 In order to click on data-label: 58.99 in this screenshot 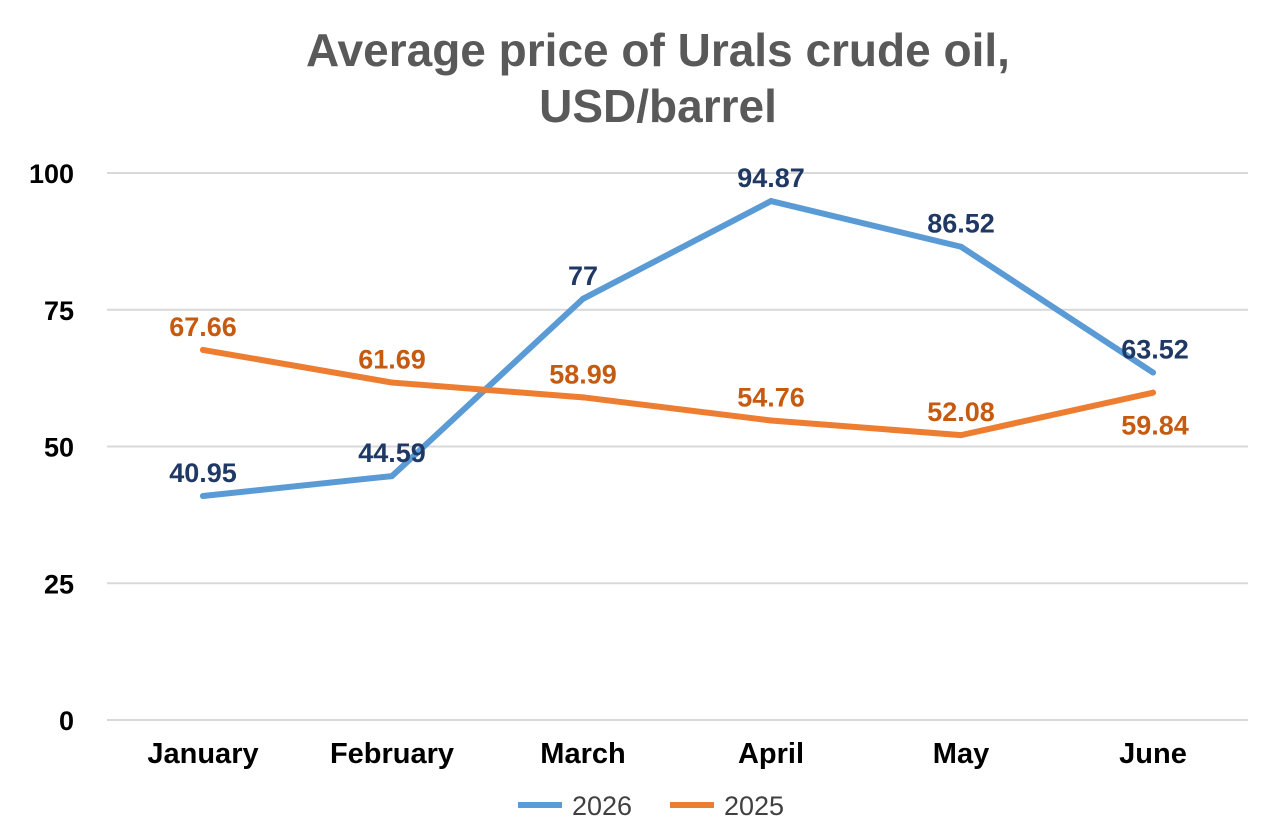, I will do `click(583, 374)`.